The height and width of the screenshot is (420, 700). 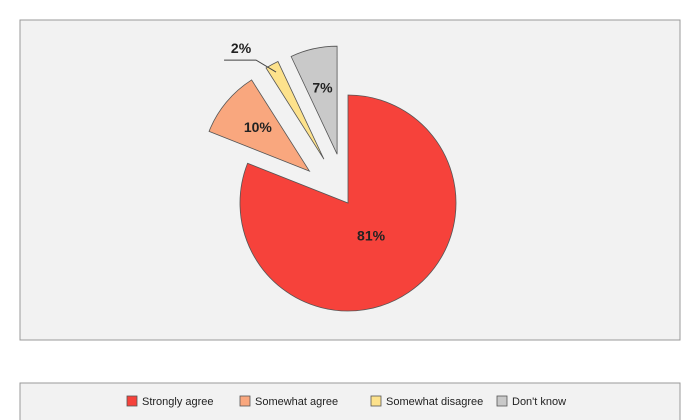 I want to click on legend-box, so click(x=350, y=401).